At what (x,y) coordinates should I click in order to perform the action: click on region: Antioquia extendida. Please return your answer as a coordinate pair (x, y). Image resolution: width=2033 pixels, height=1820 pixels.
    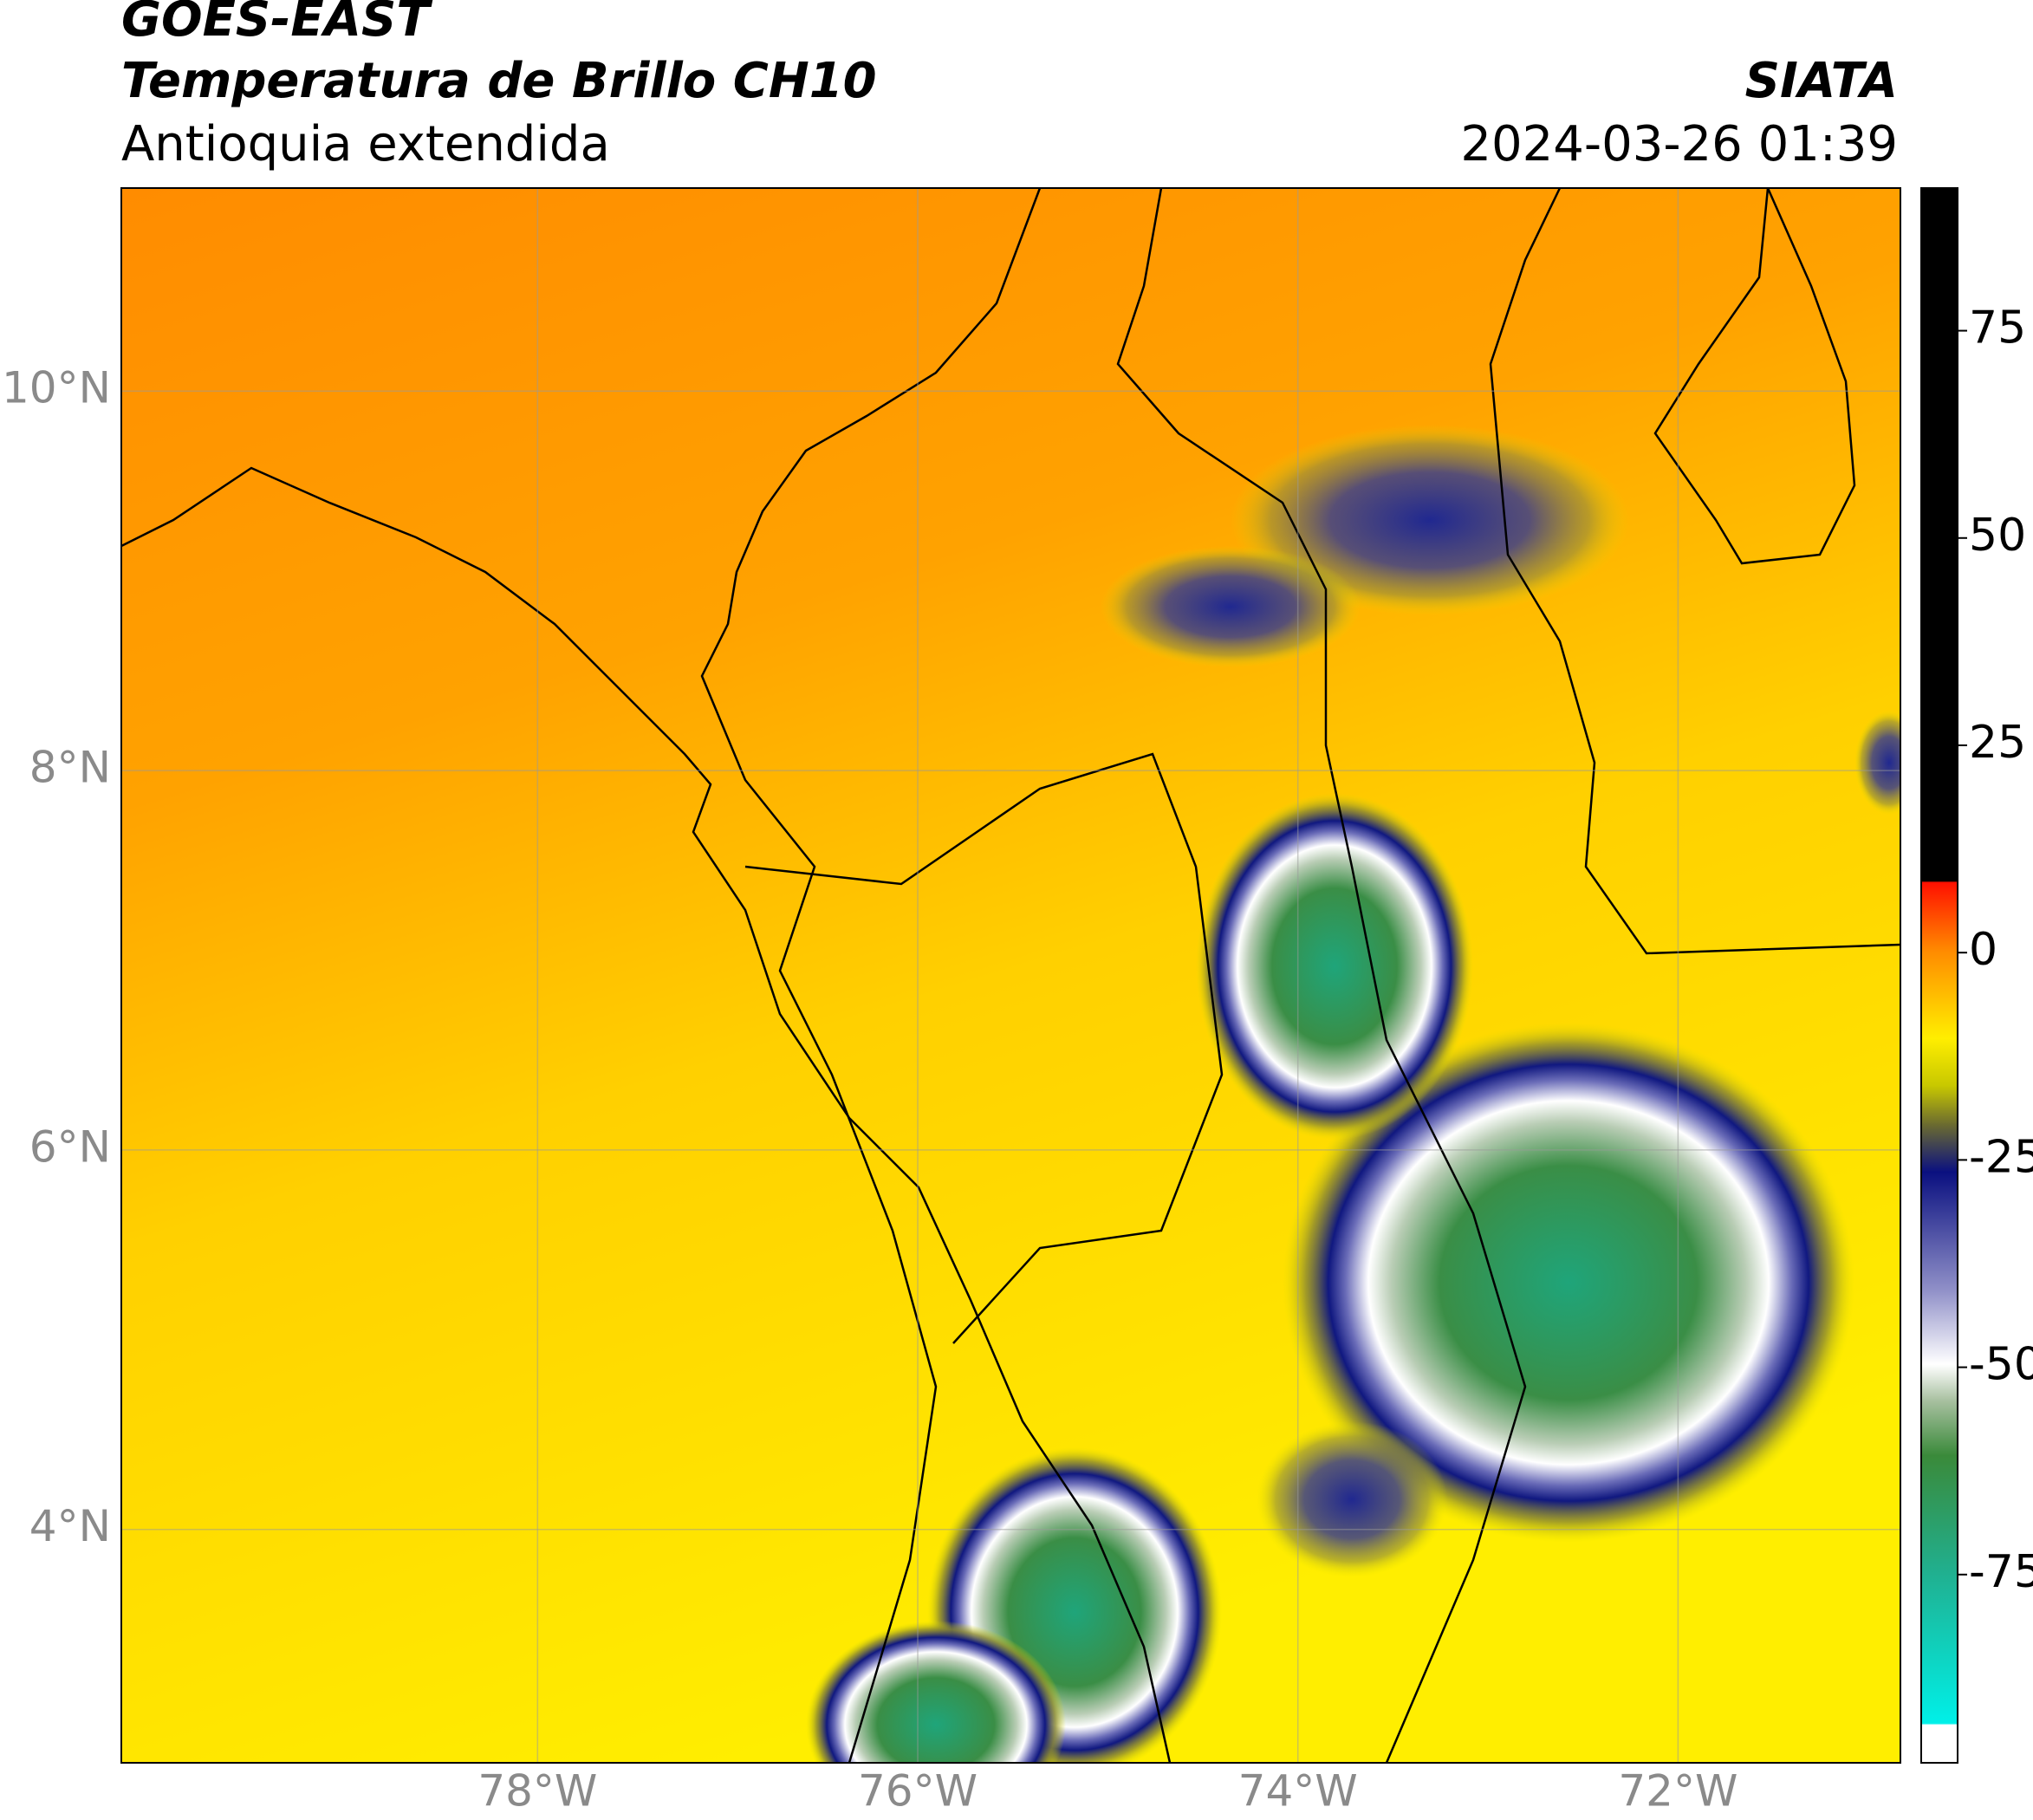
    Looking at the image, I should click on (365, 144).